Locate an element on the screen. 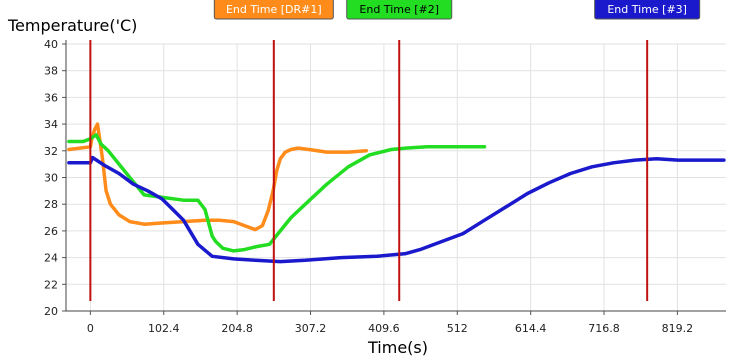 This screenshot has width=734, height=358. marker-label-3: End Time [#3] is located at coordinates (647, 9).